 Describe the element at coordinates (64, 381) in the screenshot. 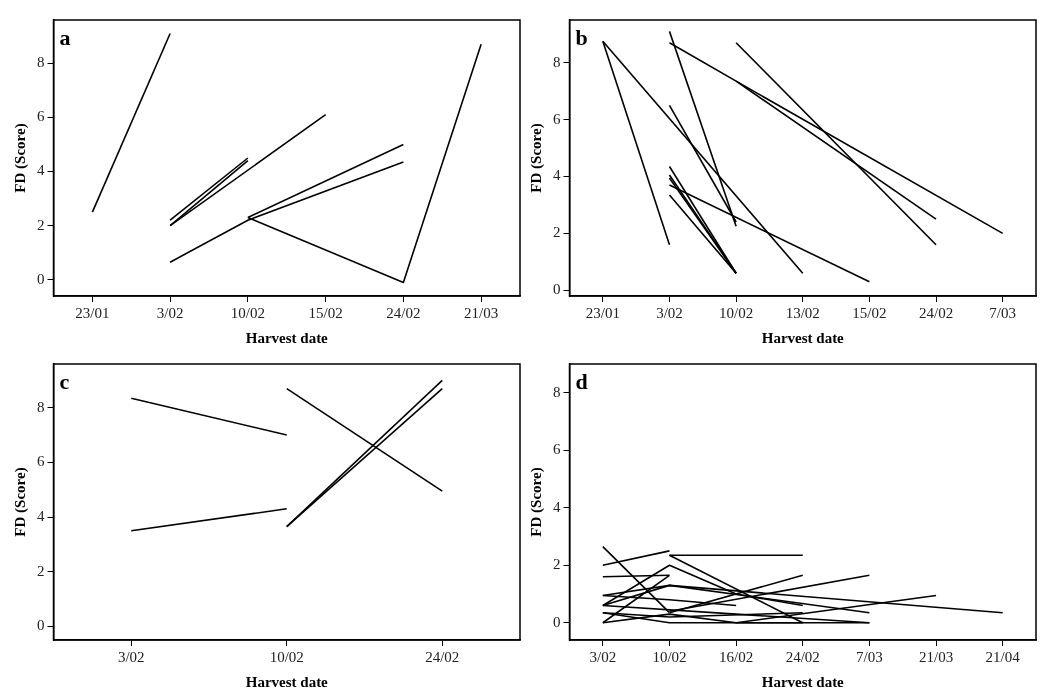

I see `annotation: c` at that location.